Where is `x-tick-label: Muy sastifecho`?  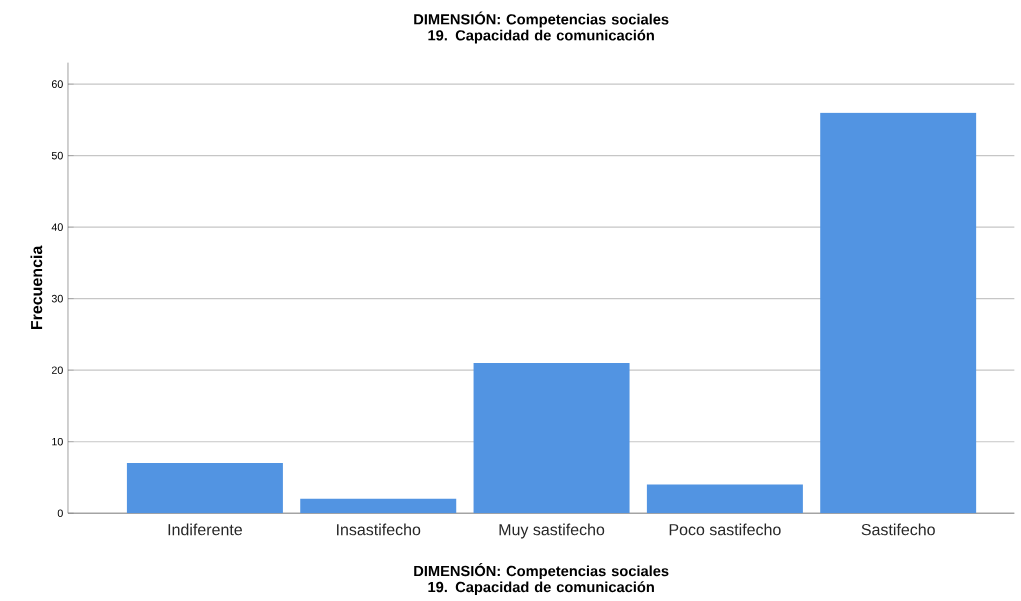 x-tick-label: Muy sastifecho is located at coordinates (552, 531).